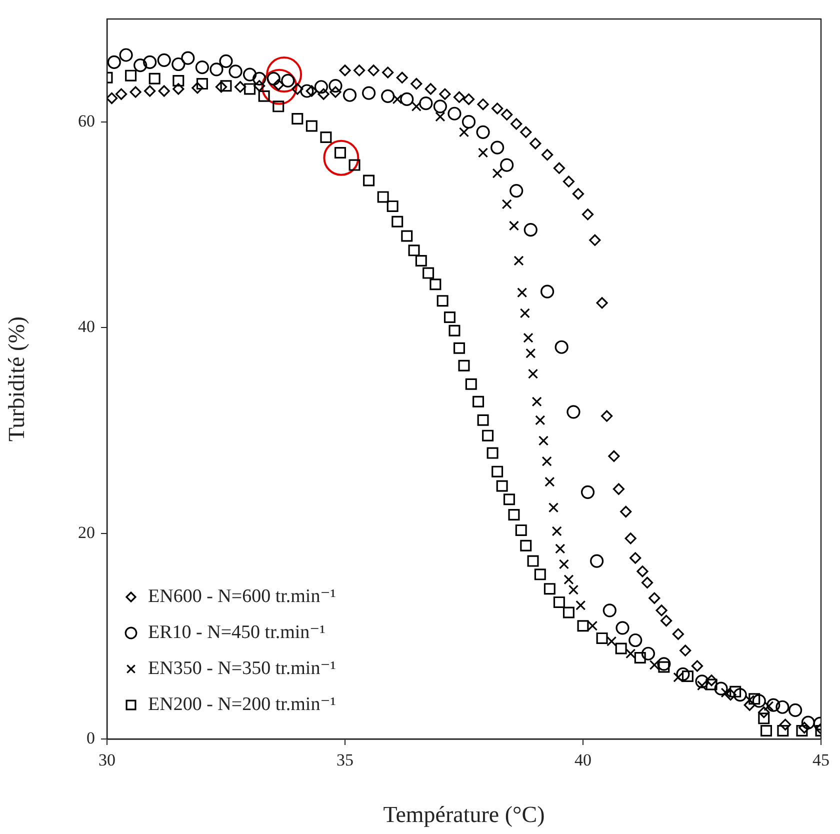  What do you see at coordinates (583, 760) in the screenshot?
I see `x-tick-label: 40` at bounding box center [583, 760].